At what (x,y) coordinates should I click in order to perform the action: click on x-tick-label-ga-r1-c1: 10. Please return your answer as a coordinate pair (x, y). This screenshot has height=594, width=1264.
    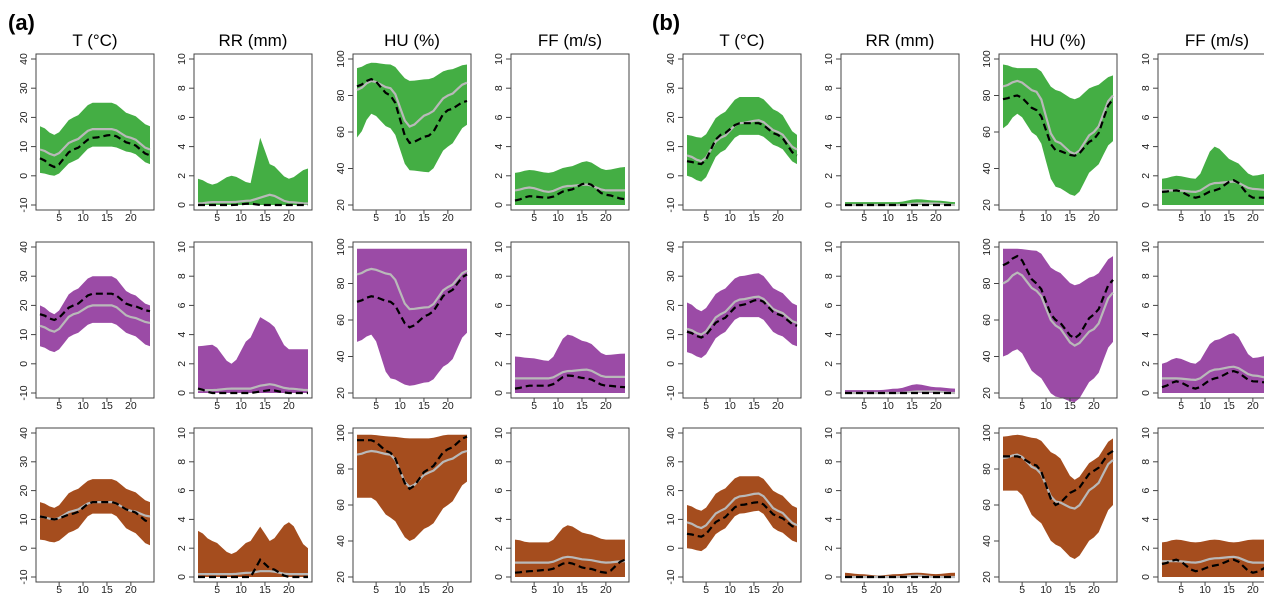
    Looking at the image, I should click on (83, 218).